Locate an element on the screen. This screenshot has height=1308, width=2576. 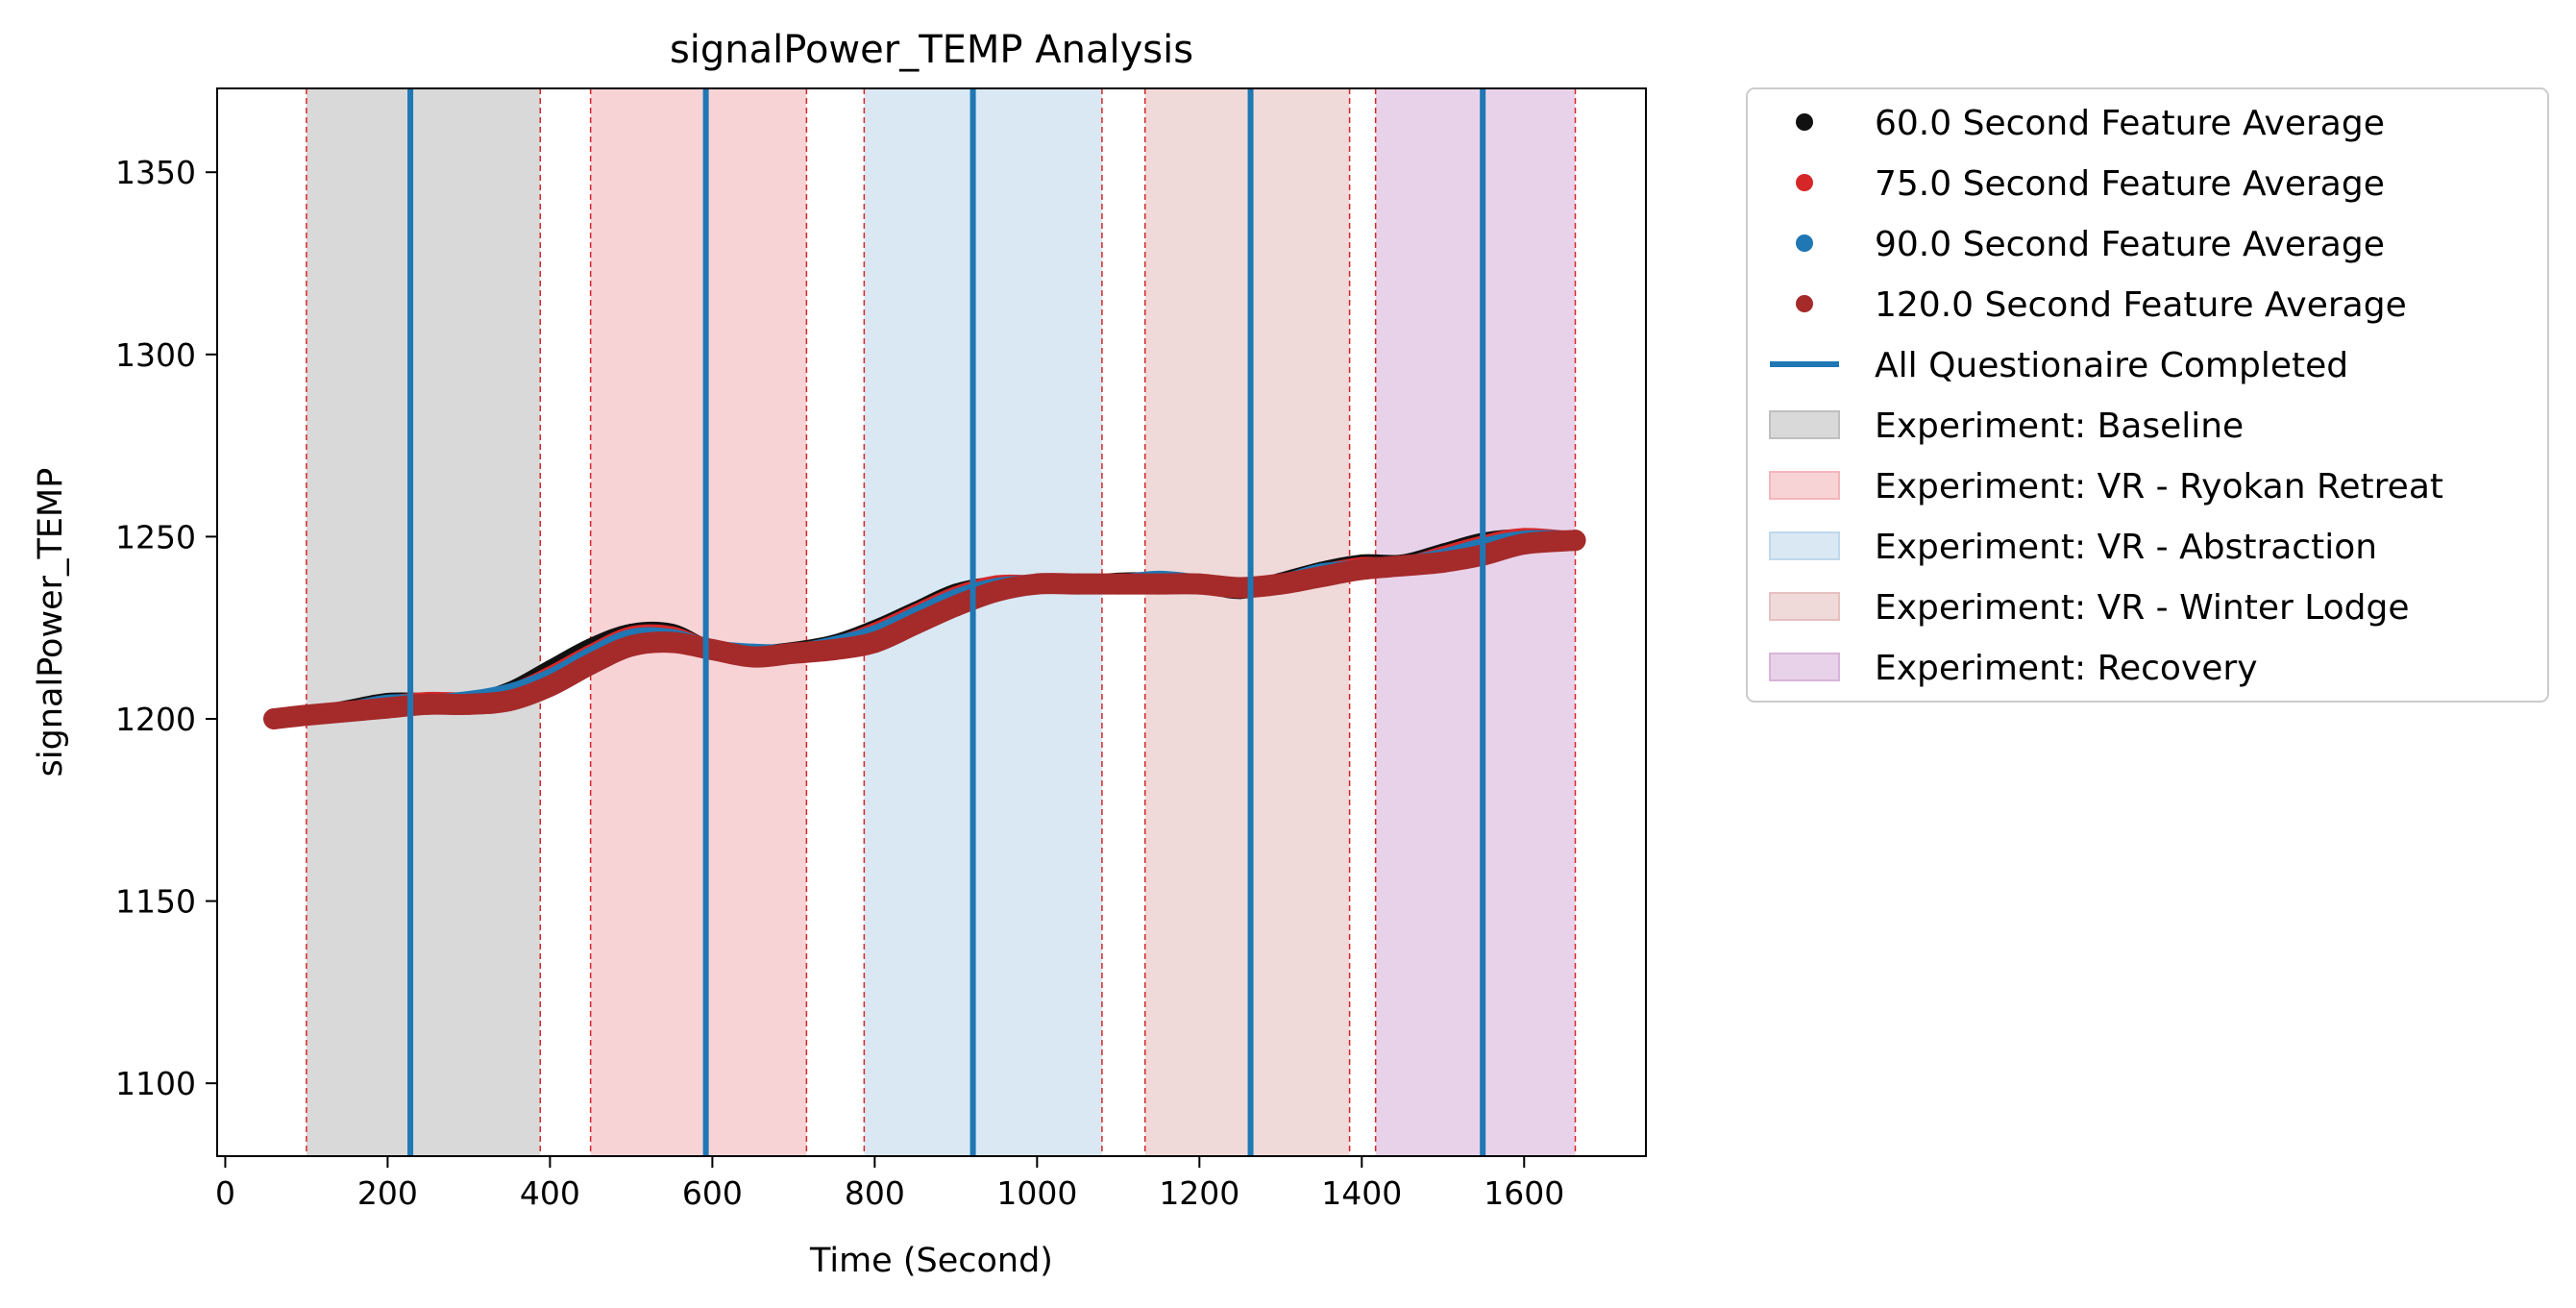
legend-box is located at coordinates (2147, 395).